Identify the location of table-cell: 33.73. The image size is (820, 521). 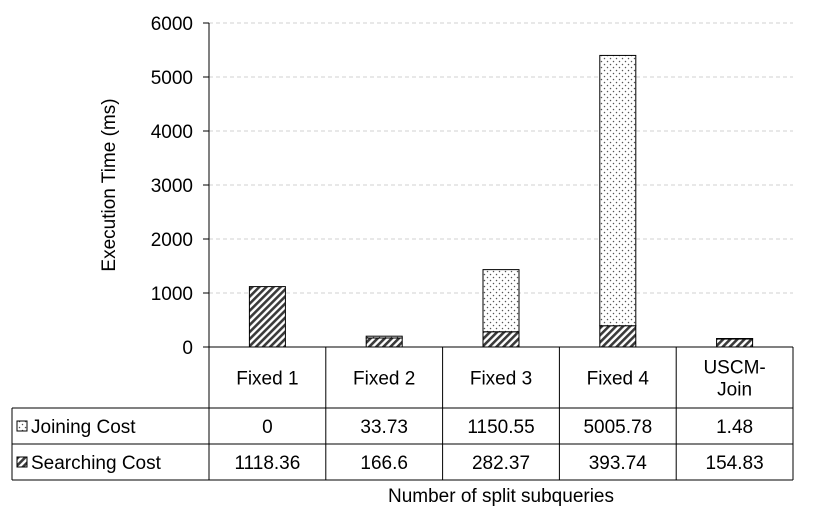
(384, 427).